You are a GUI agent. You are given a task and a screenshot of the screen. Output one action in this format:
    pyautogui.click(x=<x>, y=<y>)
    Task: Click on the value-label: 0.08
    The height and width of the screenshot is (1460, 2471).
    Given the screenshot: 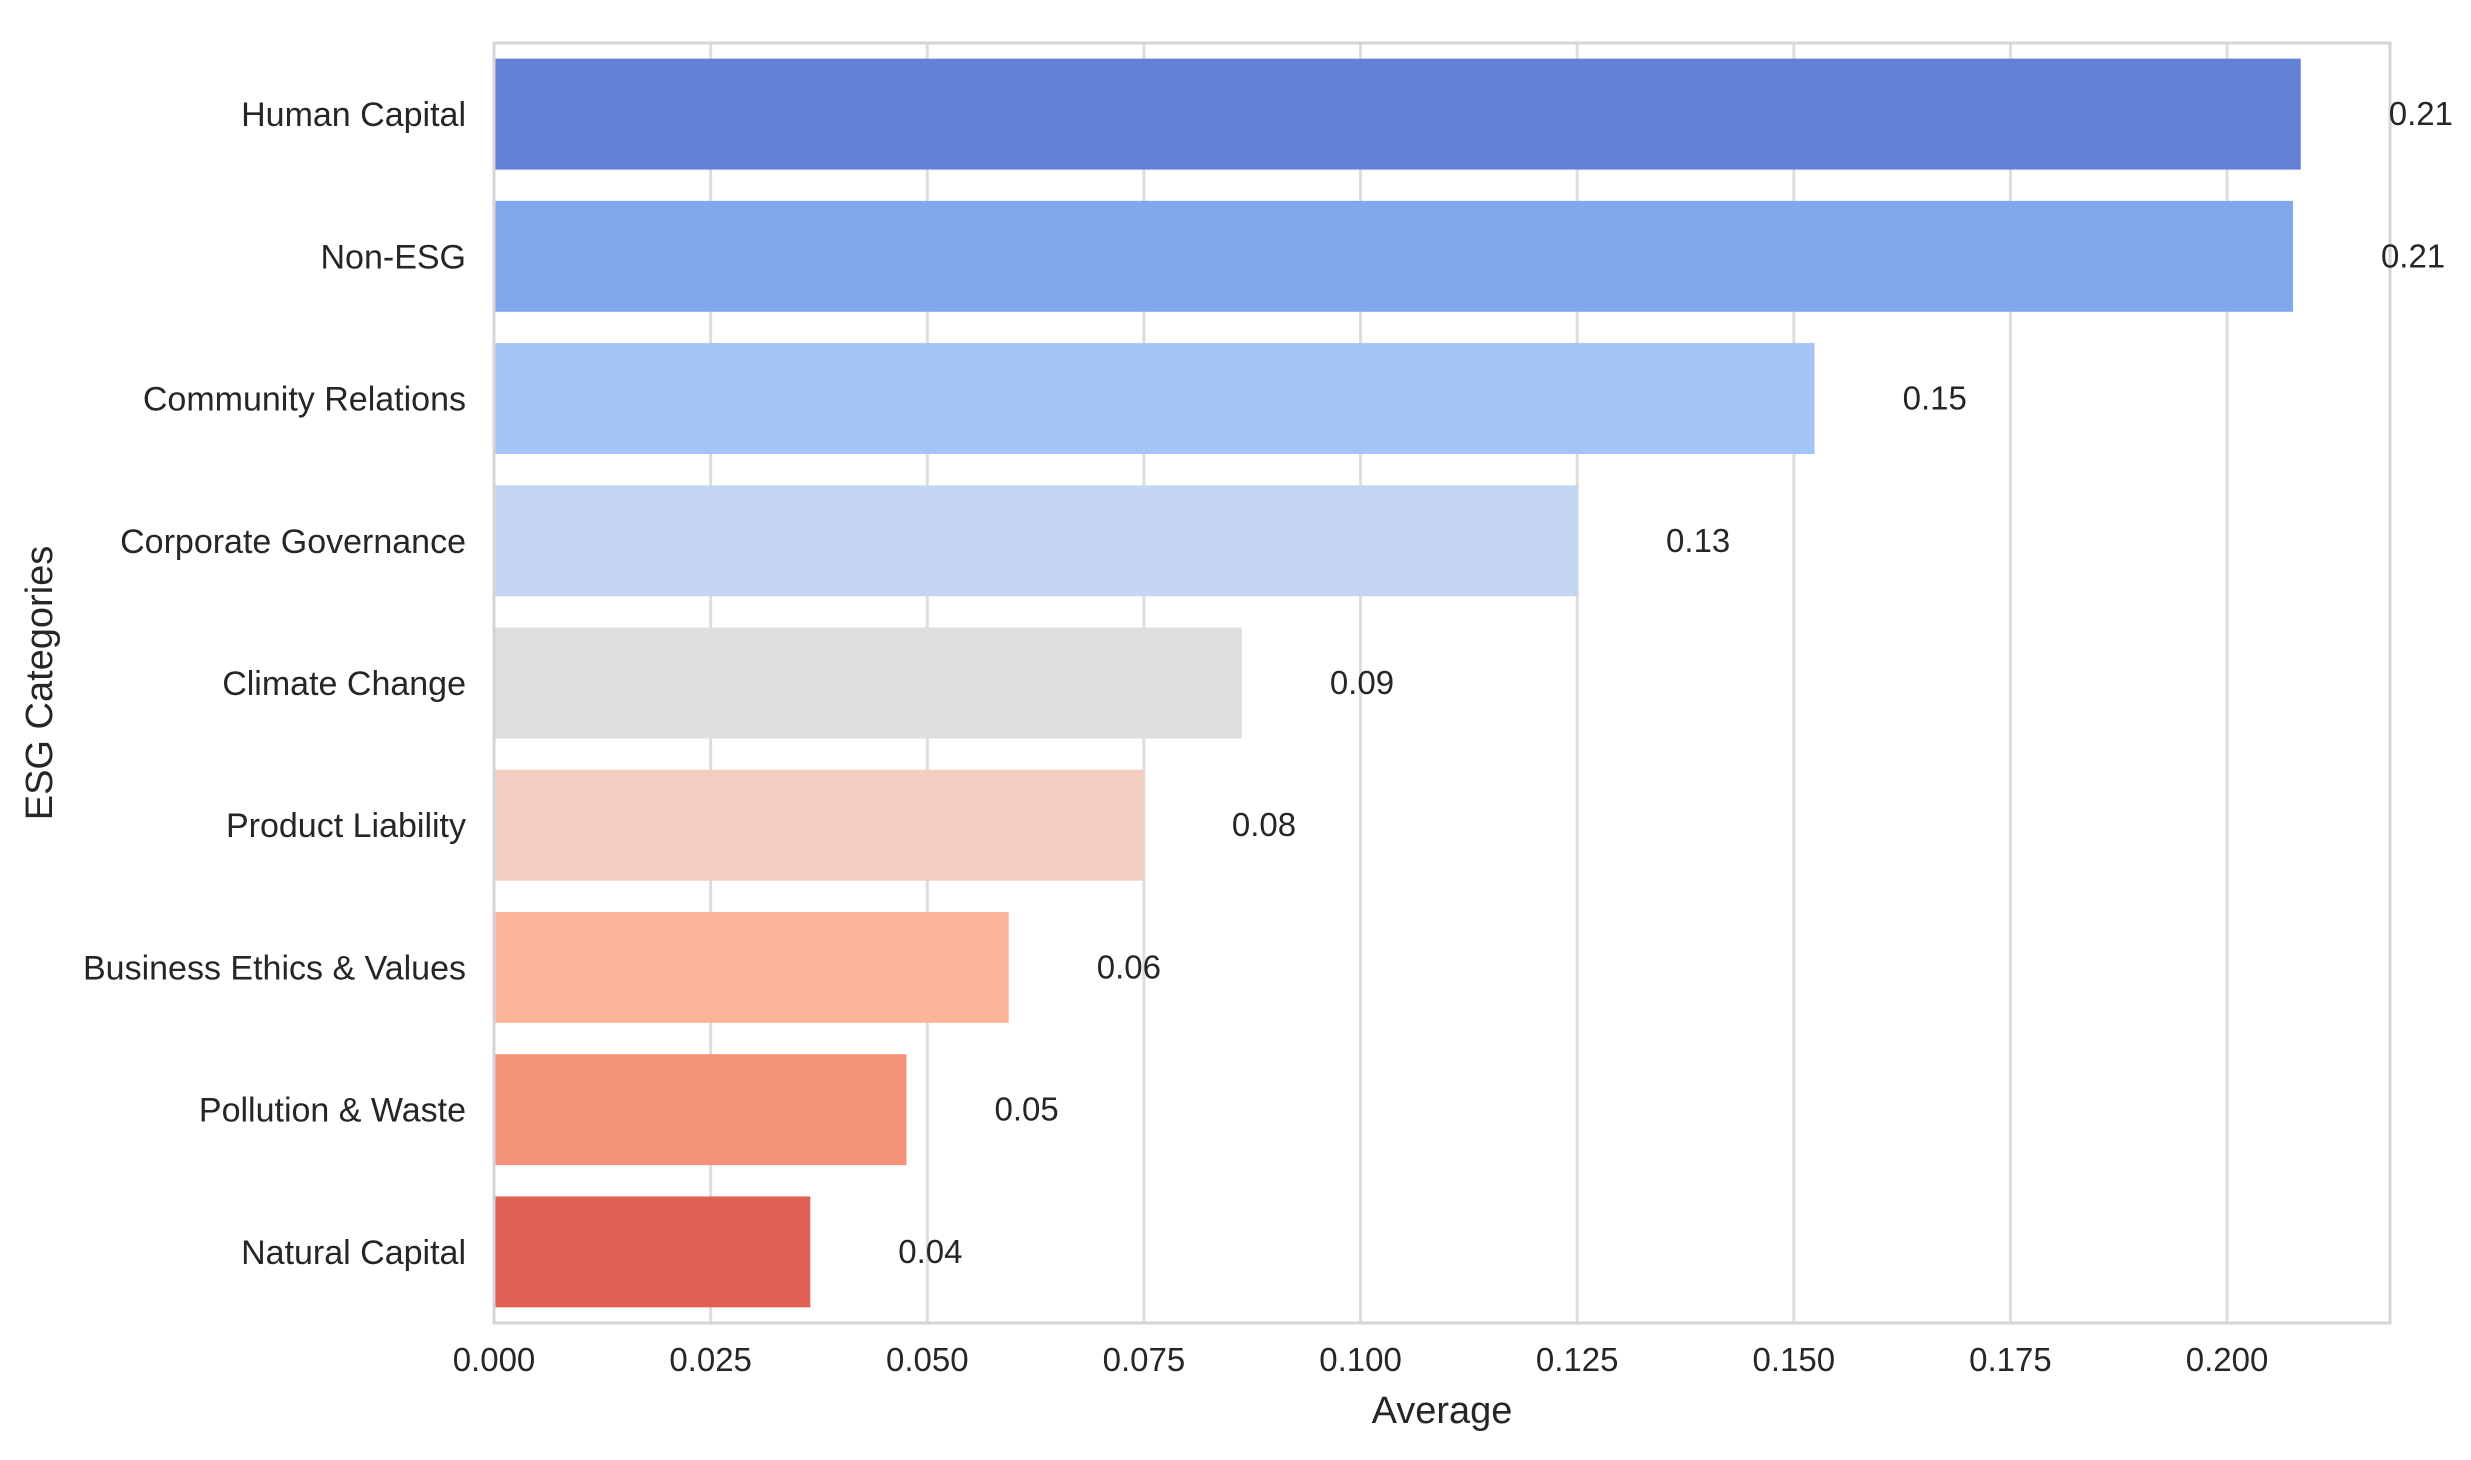 What is the action you would take?
    pyautogui.click(x=1264, y=824)
    